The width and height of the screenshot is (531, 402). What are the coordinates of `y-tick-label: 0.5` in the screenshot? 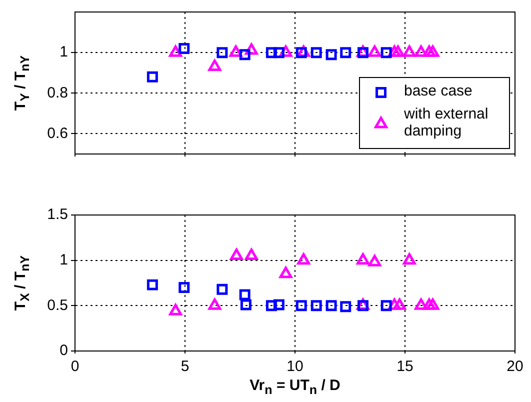 It's located at (57, 305).